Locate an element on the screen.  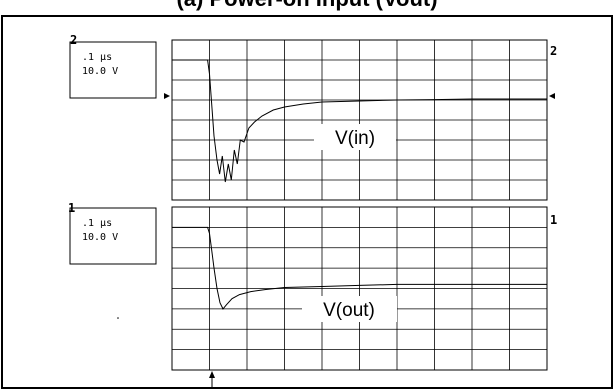
channel-1-marker: 1 is located at coordinates (71, 208).